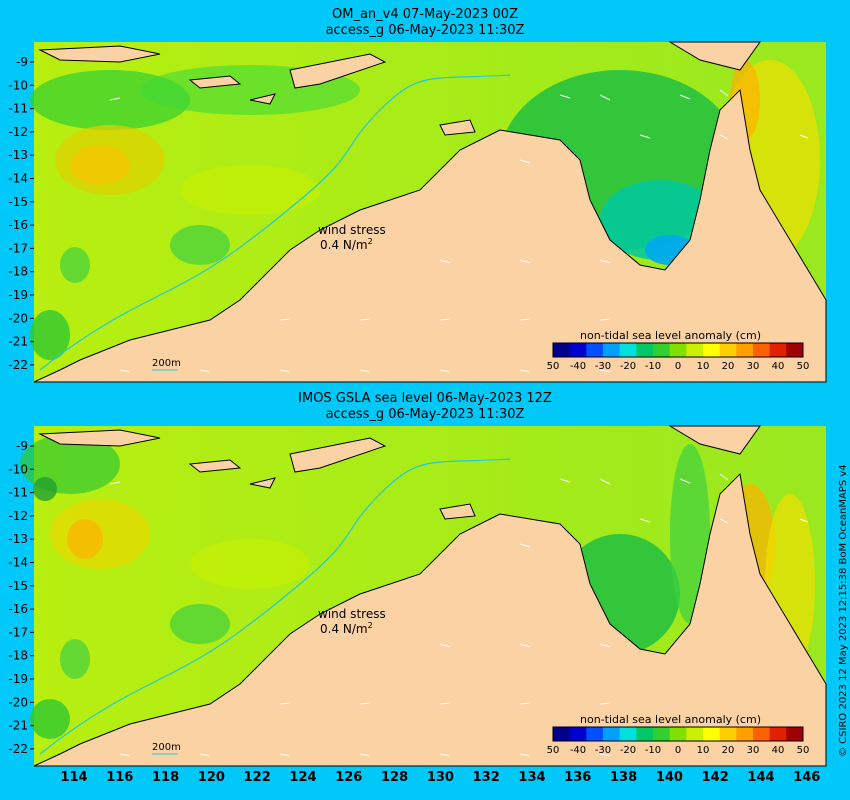  Describe the element at coordinates (257, 777) in the screenshot. I see `lon-tick-label: 122` at that location.